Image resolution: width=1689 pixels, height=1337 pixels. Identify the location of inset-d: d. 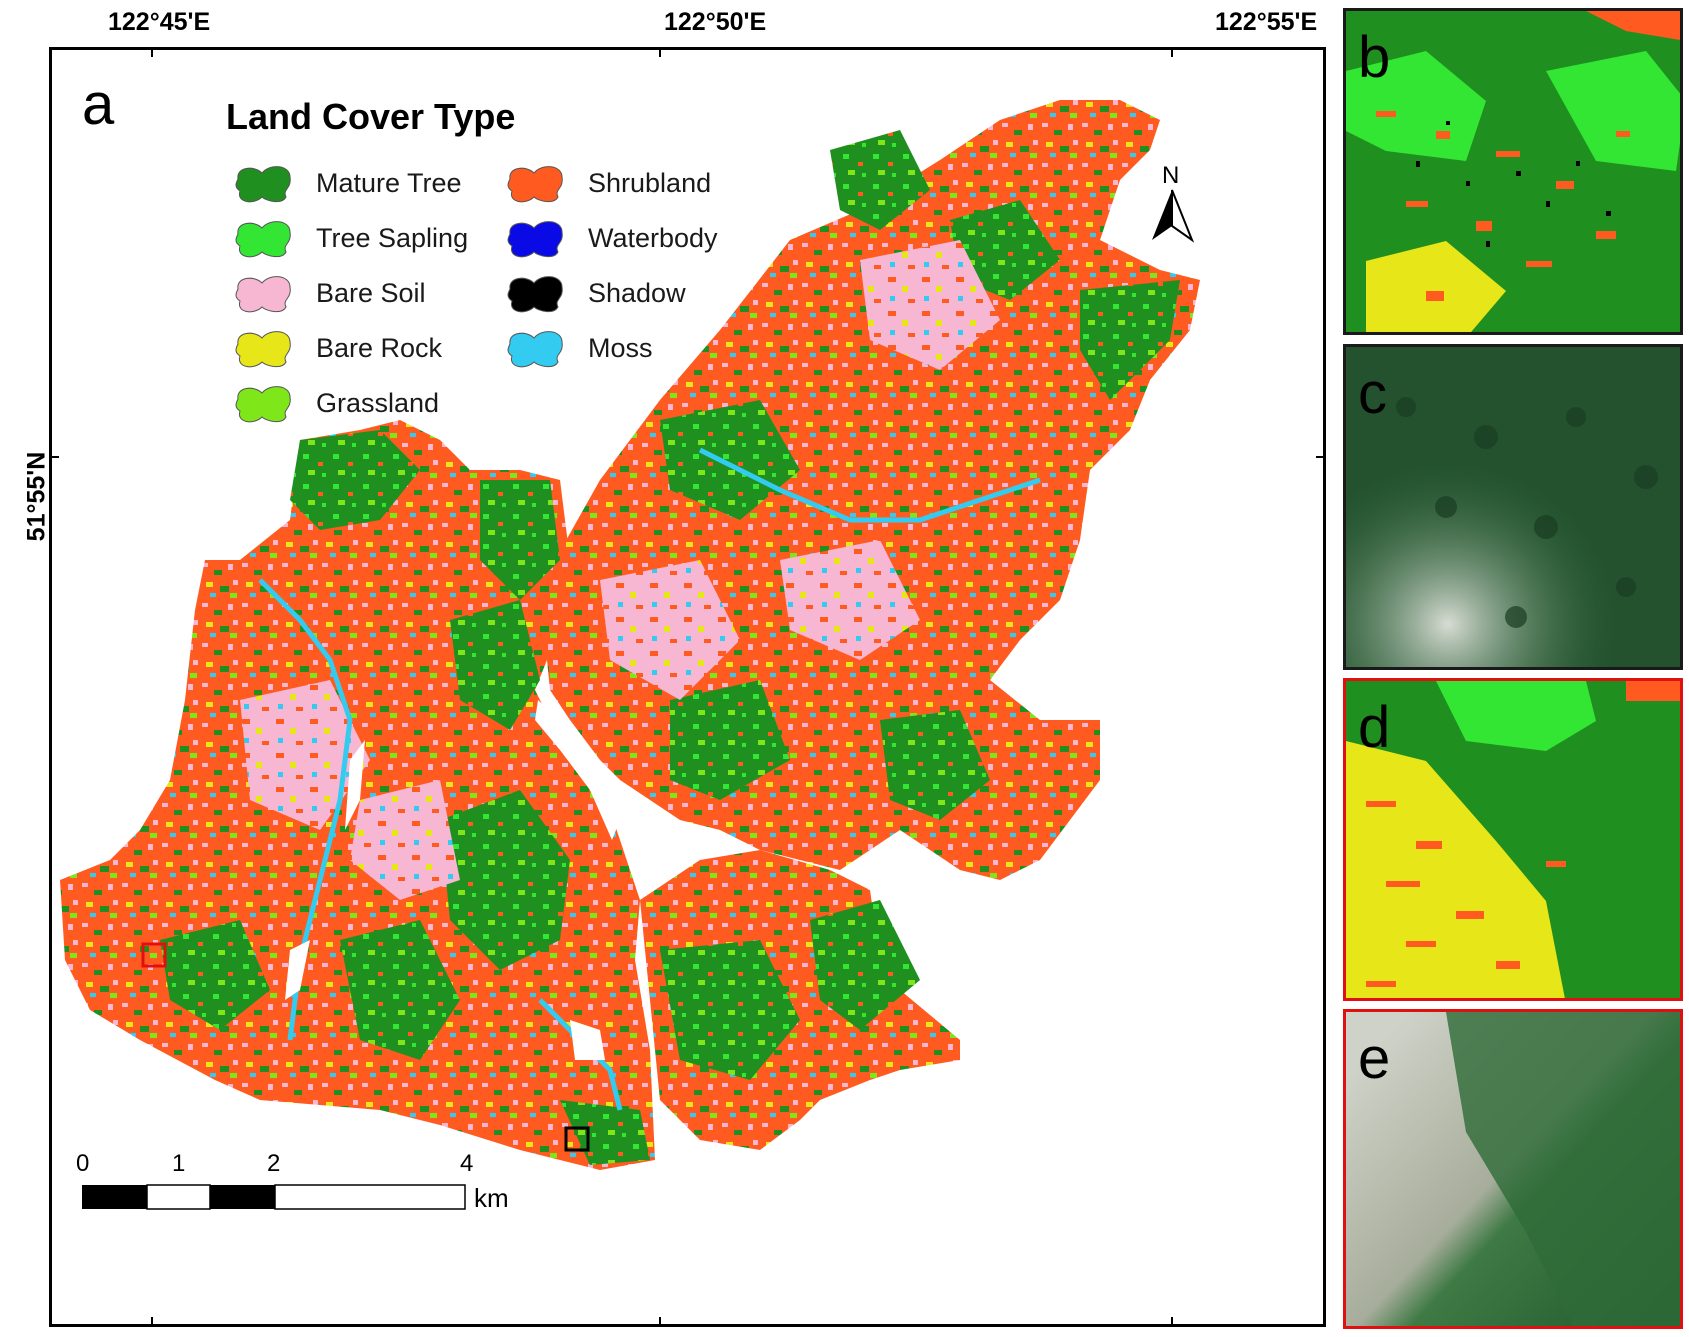
(1513, 839).